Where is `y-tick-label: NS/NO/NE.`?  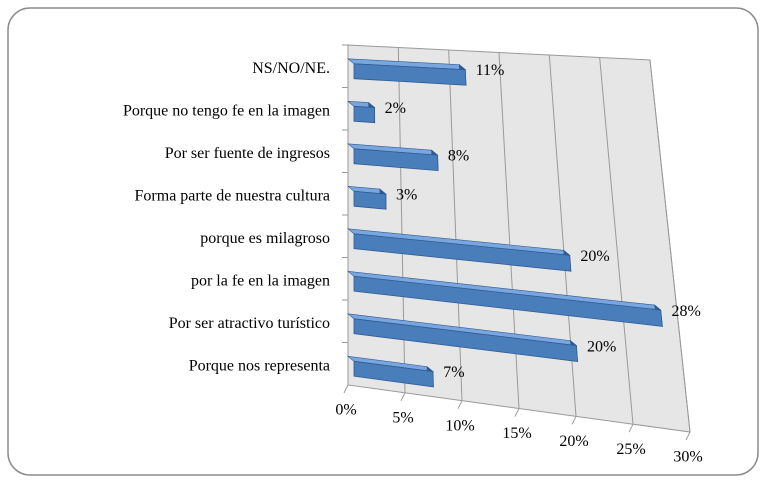
y-tick-label: NS/NO/NE. is located at coordinates (291, 68).